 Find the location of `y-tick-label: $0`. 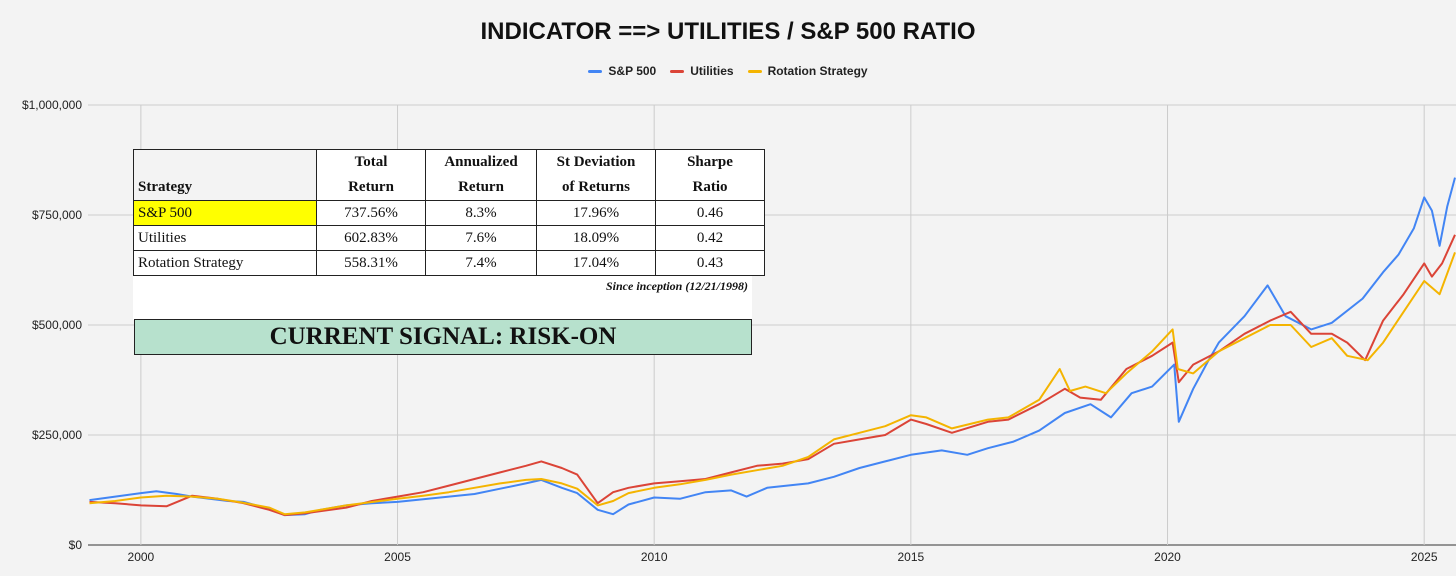

y-tick-label: $0 is located at coordinates (76, 545).